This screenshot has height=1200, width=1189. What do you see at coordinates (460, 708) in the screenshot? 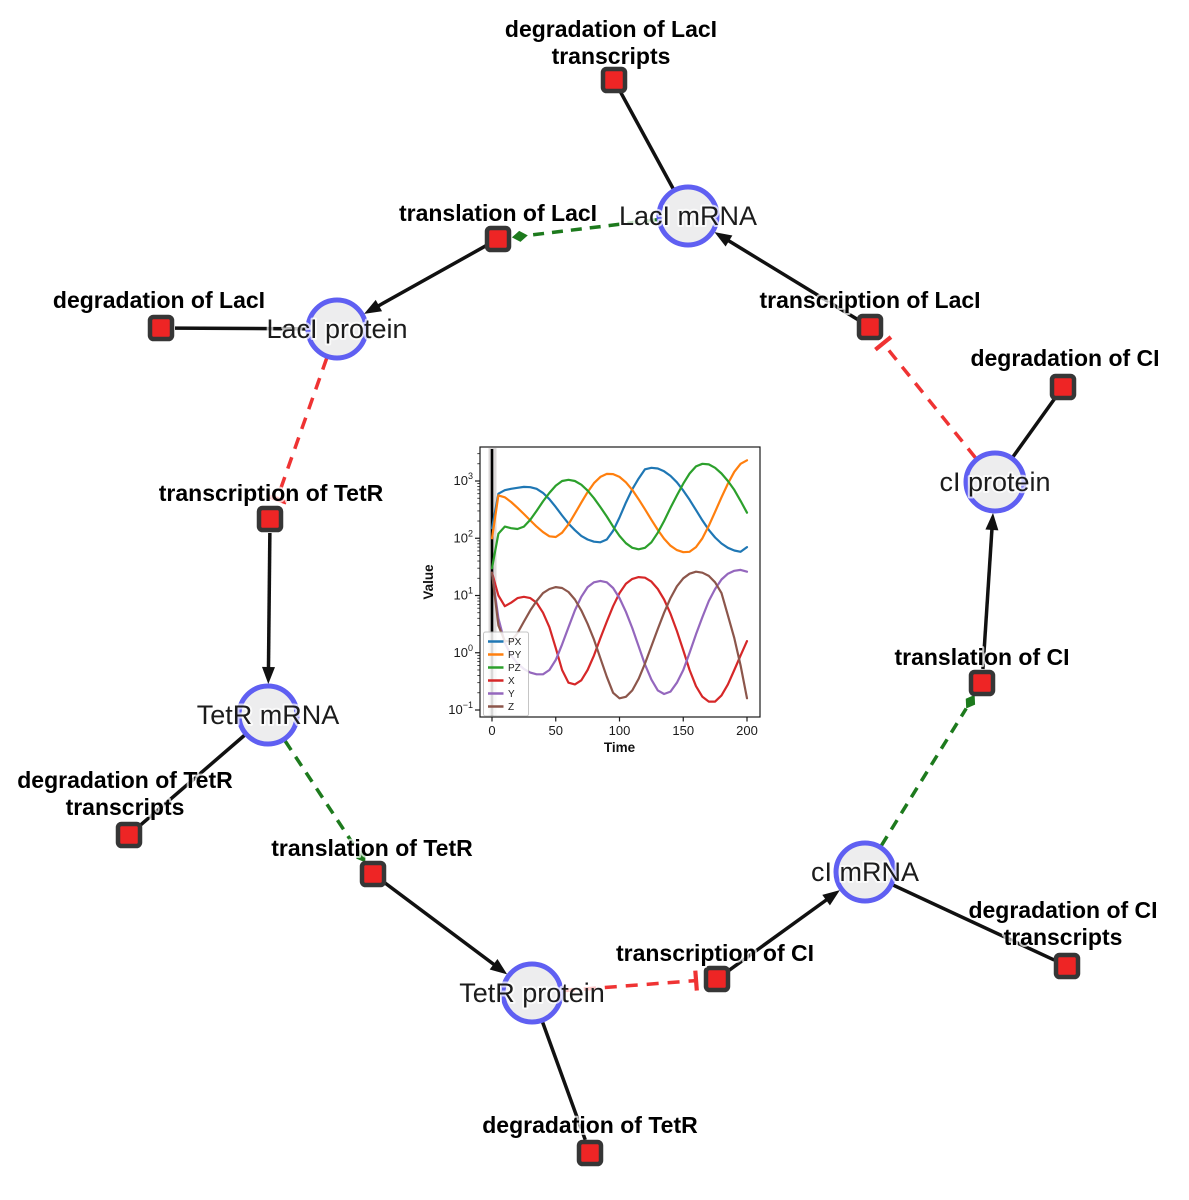
I see `y-tick-label: 10⁻¹` at bounding box center [460, 708].